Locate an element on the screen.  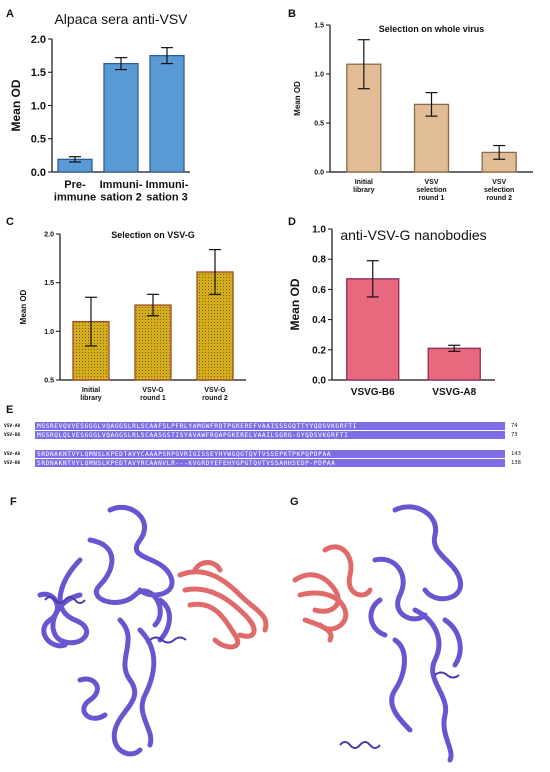
panel-label-d: D is located at coordinates (292, 222).